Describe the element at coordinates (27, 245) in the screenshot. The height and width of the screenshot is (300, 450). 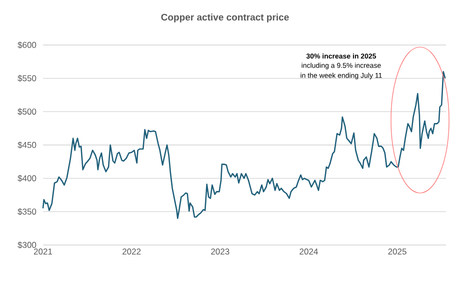
I see `y-tick-label: $300` at that location.